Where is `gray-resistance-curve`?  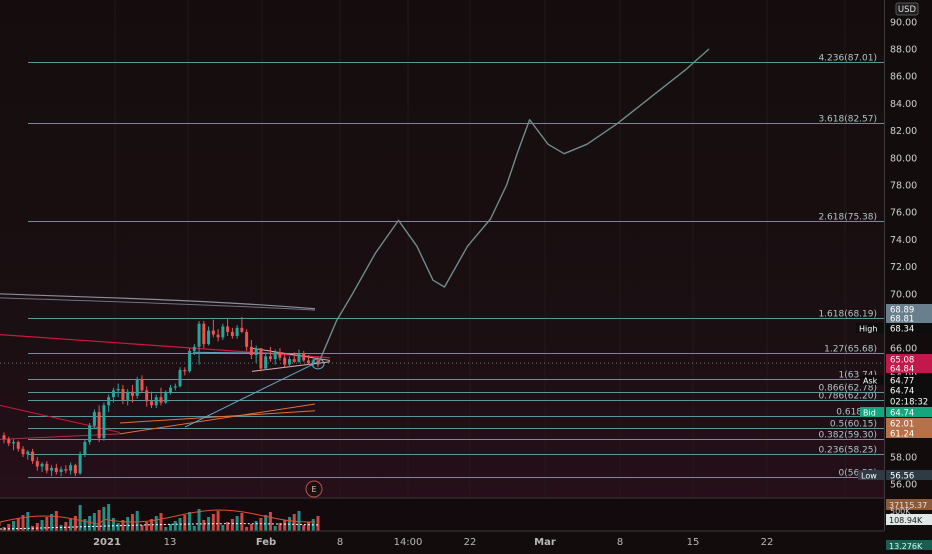 gray-resistance-curve is located at coordinates (158, 301).